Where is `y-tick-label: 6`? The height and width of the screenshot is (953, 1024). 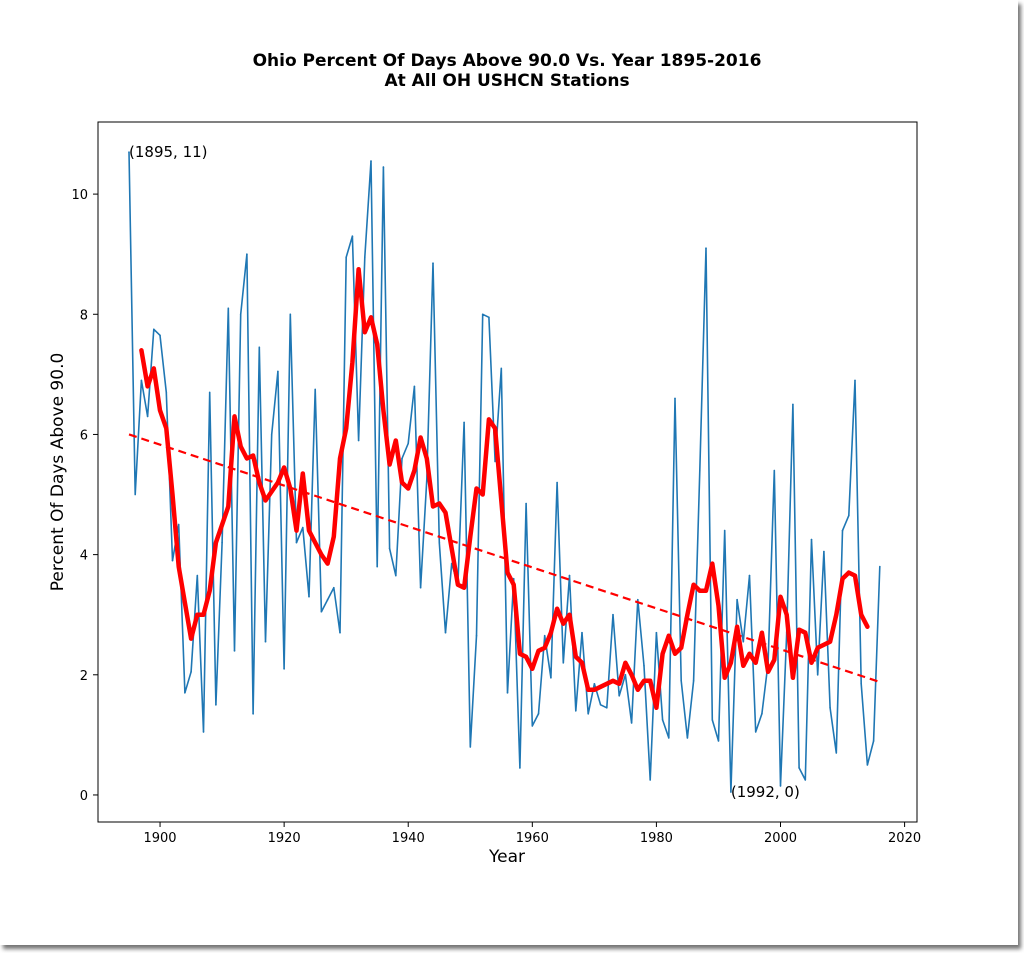 y-tick-label: 6 is located at coordinates (84, 435).